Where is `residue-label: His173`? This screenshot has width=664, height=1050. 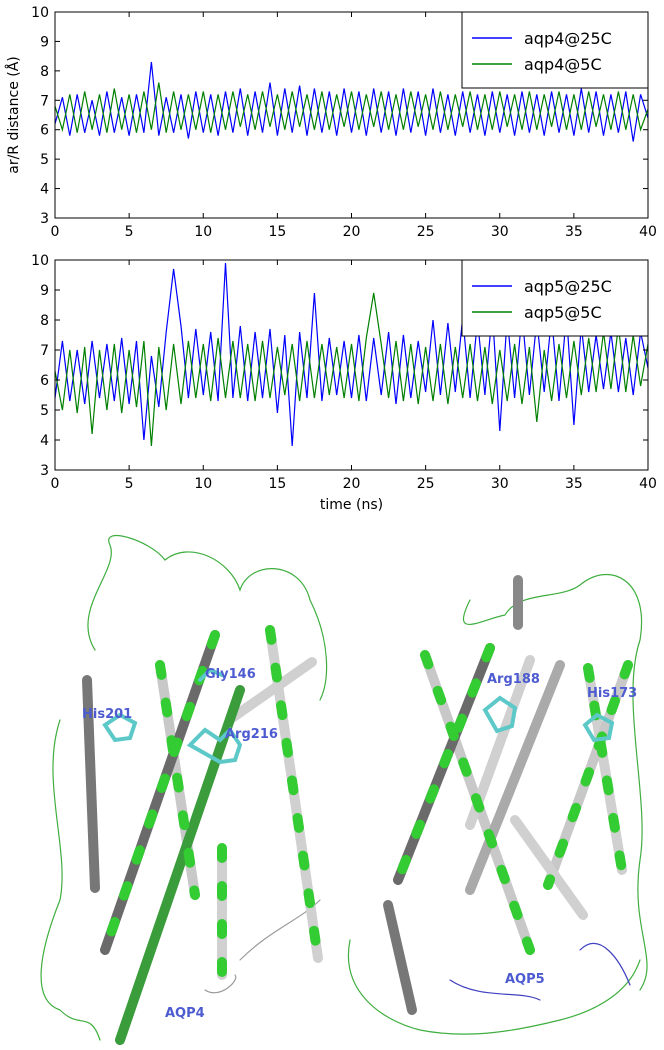 residue-label: His173 is located at coordinates (612, 693).